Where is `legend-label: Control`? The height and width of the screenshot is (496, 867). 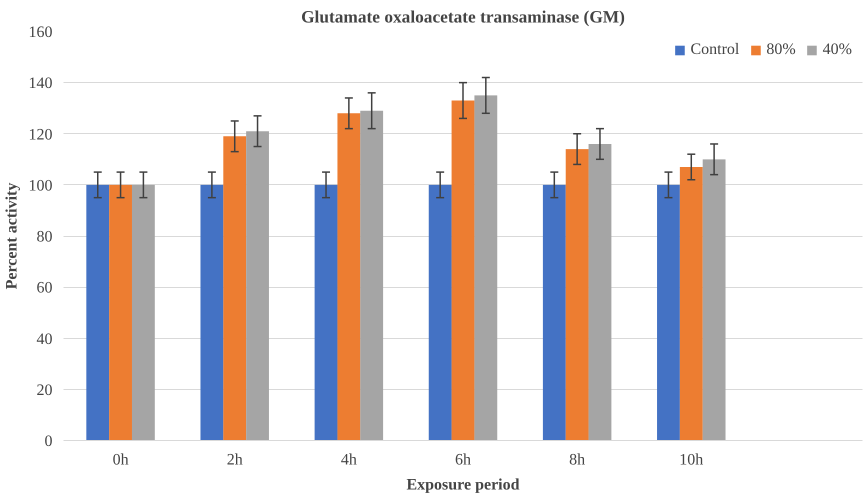
legend-label: Control is located at coordinates (715, 50).